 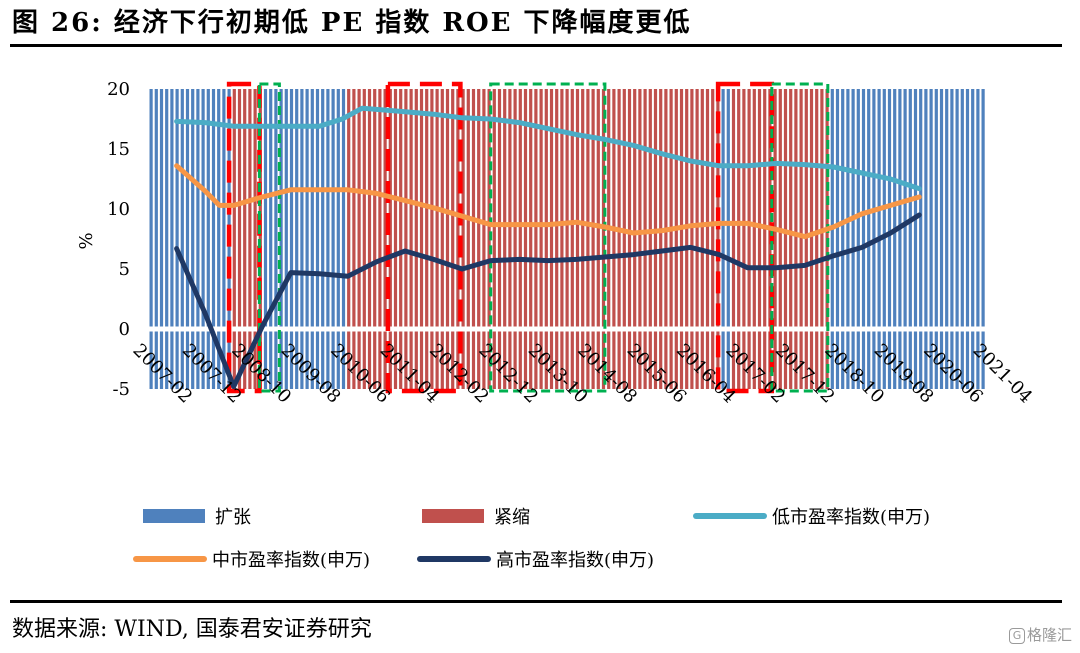 What do you see at coordinates (536, 601) in the screenshot?
I see `source-rule` at bounding box center [536, 601].